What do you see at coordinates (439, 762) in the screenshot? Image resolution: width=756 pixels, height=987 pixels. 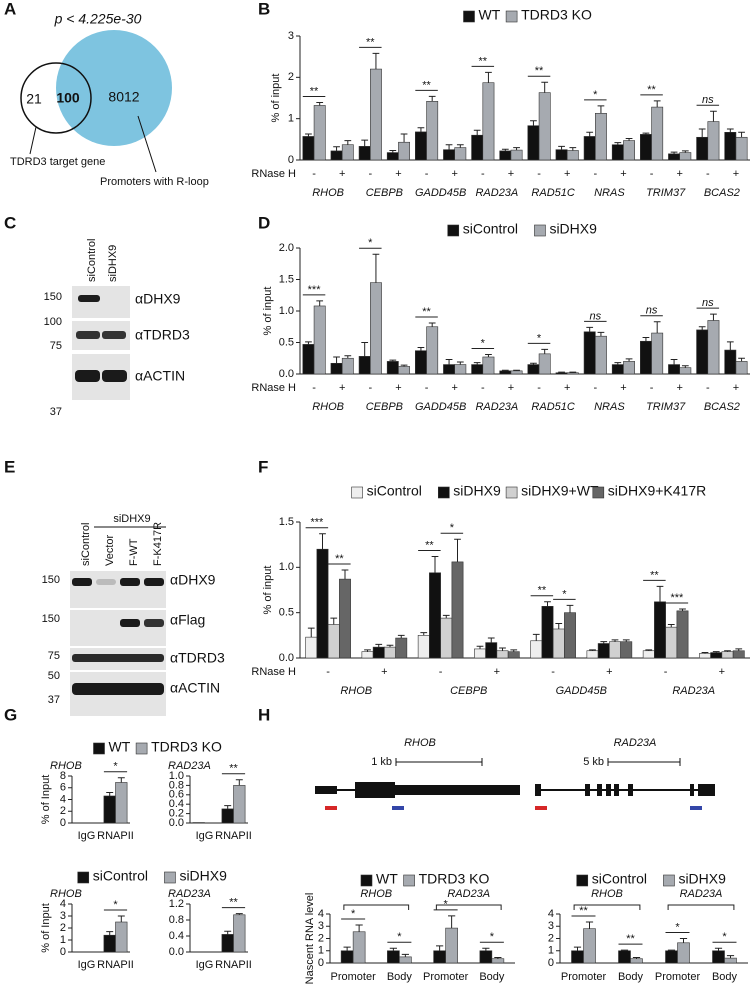 I see `scale-bar` at bounding box center [439, 762].